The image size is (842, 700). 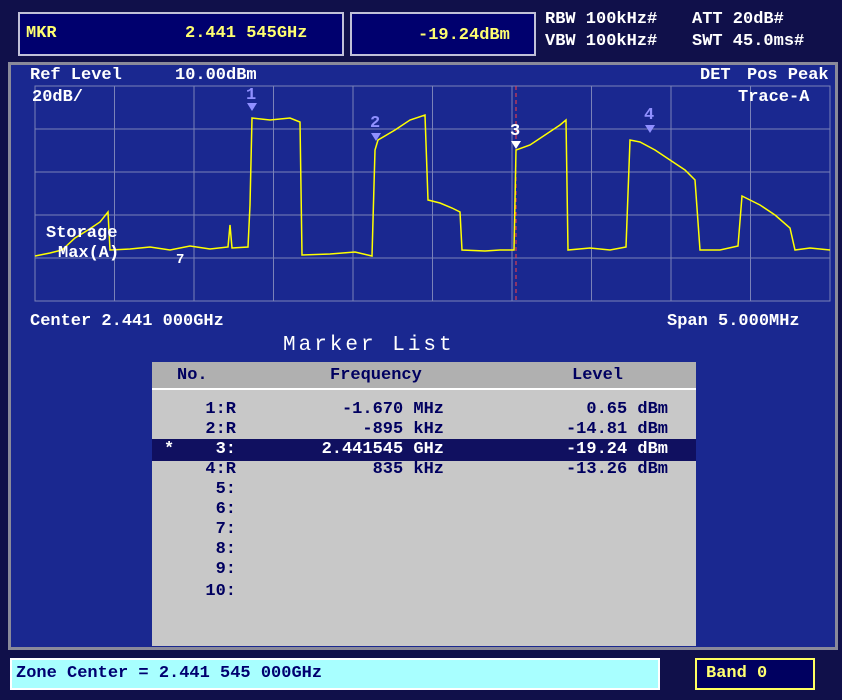 What do you see at coordinates (41, 33) in the screenshot?
I see `mkr-label: MKR` at bounding box center [41, 33].